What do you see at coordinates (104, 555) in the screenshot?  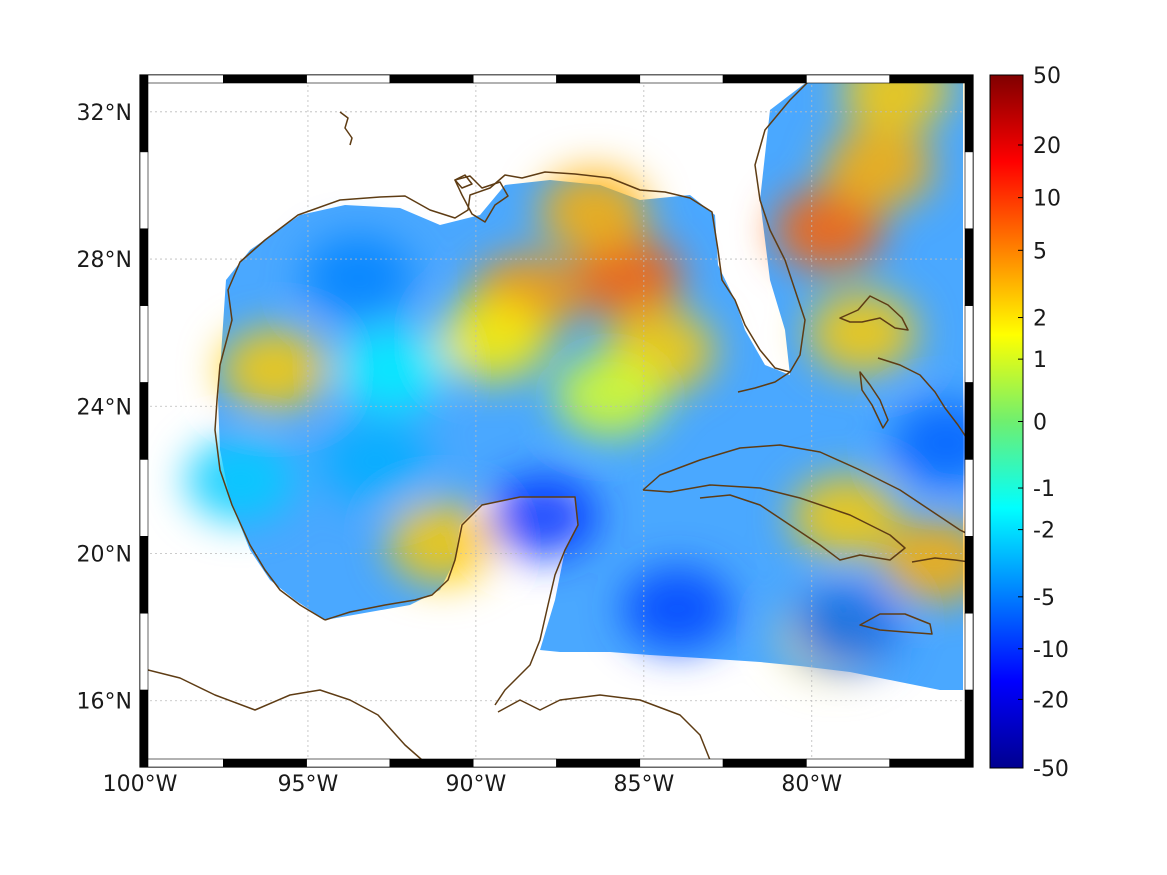 I see `y-tick-label: 20°N` at bounding box center [104, 555].